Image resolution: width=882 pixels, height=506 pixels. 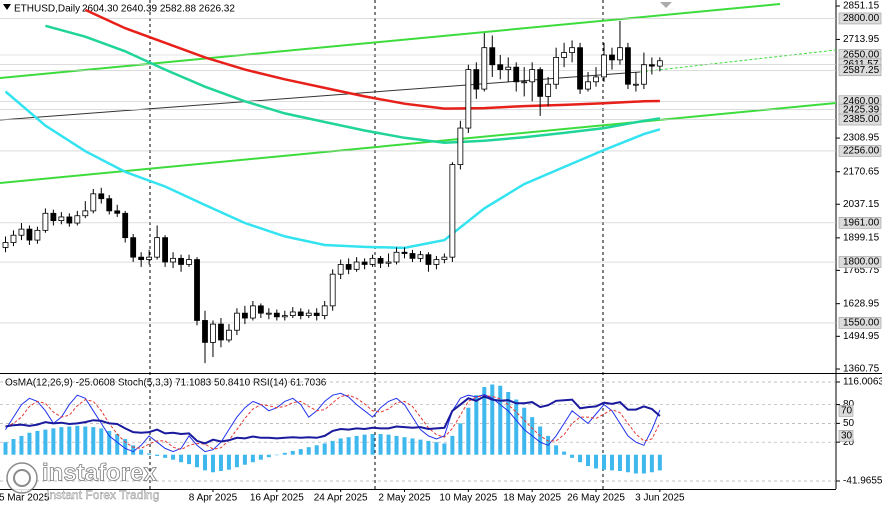 What do you see at coordinates (390, 41) in the screenshot?
I see `trend-line` at bounding box center [390, 41].